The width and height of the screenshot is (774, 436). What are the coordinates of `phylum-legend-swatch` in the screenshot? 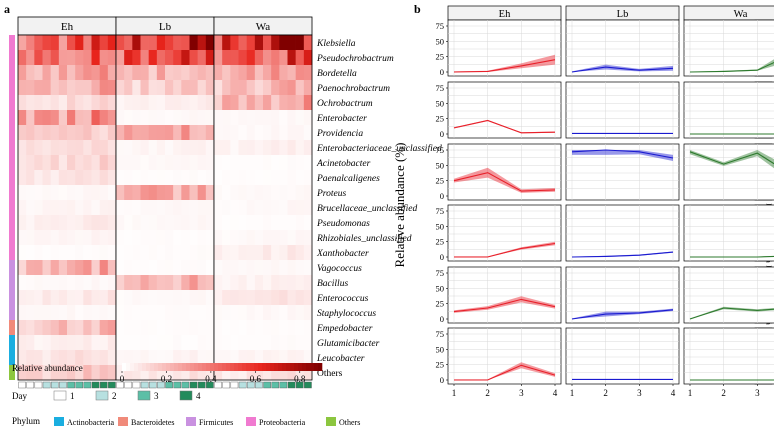 It's located at (191, 421).